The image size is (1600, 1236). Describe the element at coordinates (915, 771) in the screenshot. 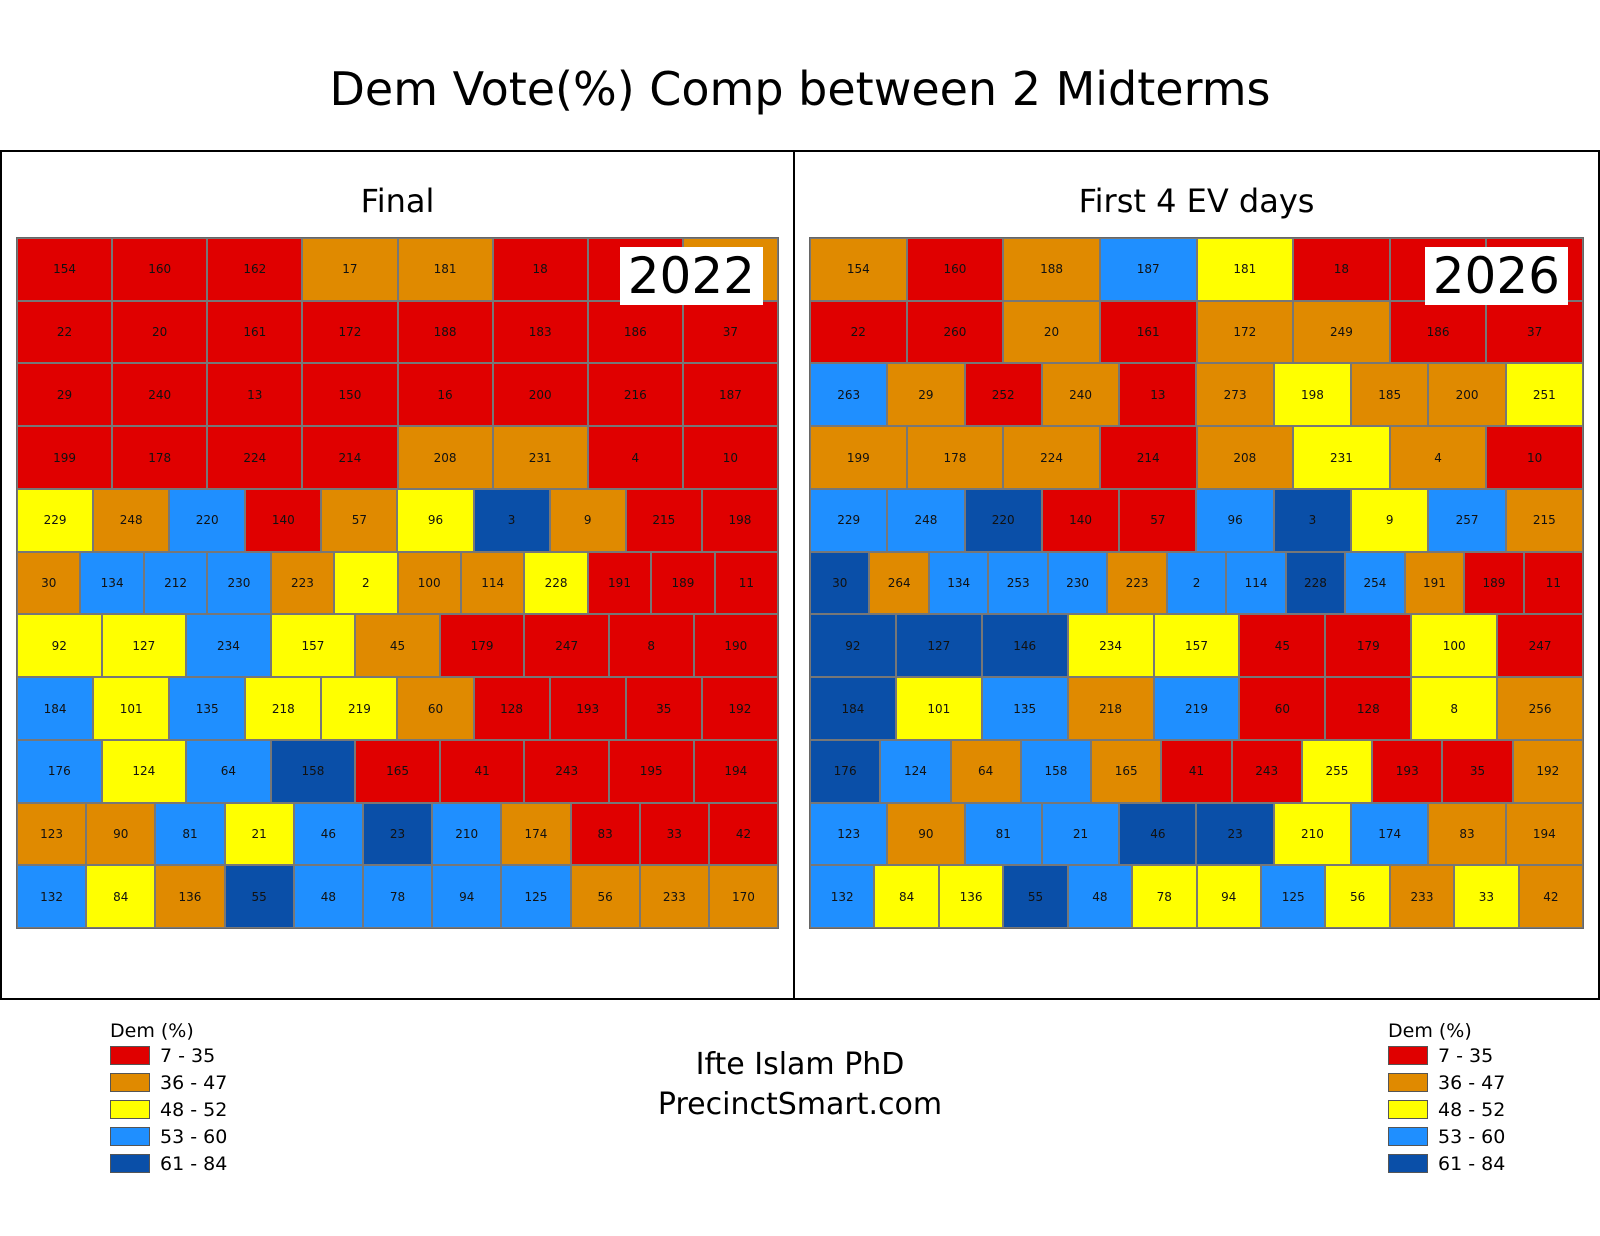

I see `precinct: 124` at that location.